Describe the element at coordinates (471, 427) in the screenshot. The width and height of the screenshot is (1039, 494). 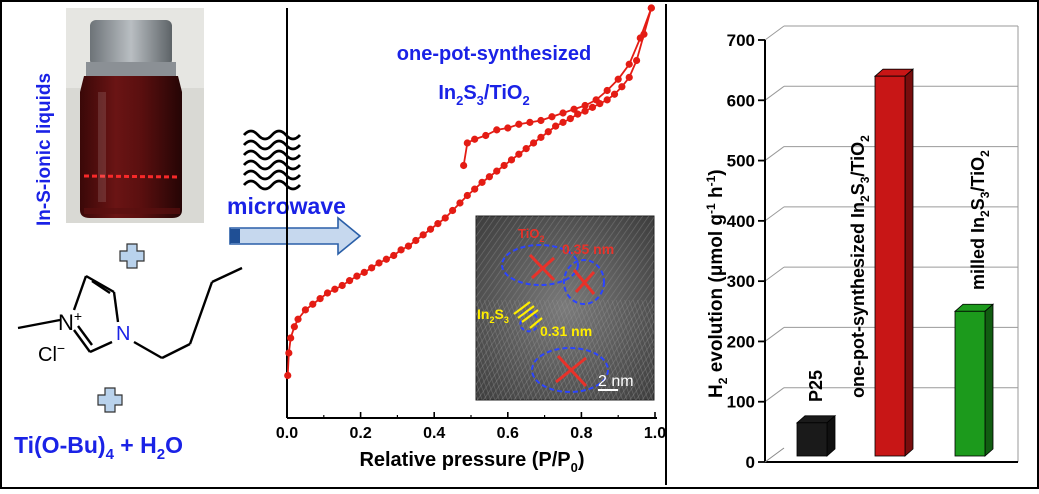
I see `isotherm-ticks: 0.0 0.2 0.4 0.6 0.8 1.0` at that location.